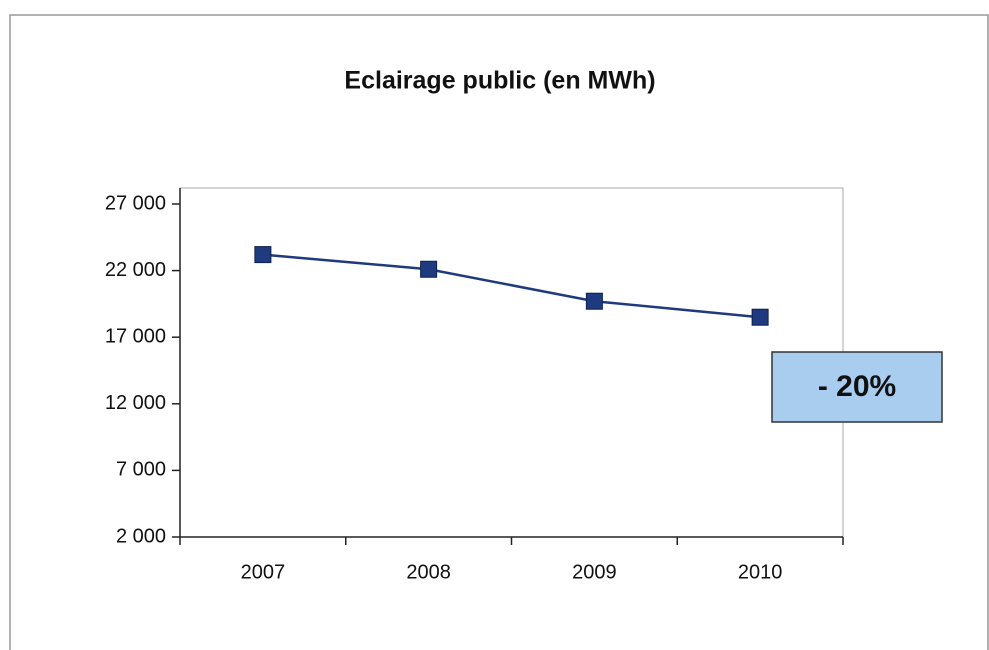  I want to click on y-tick-label: 22 000, so click(135, 270).